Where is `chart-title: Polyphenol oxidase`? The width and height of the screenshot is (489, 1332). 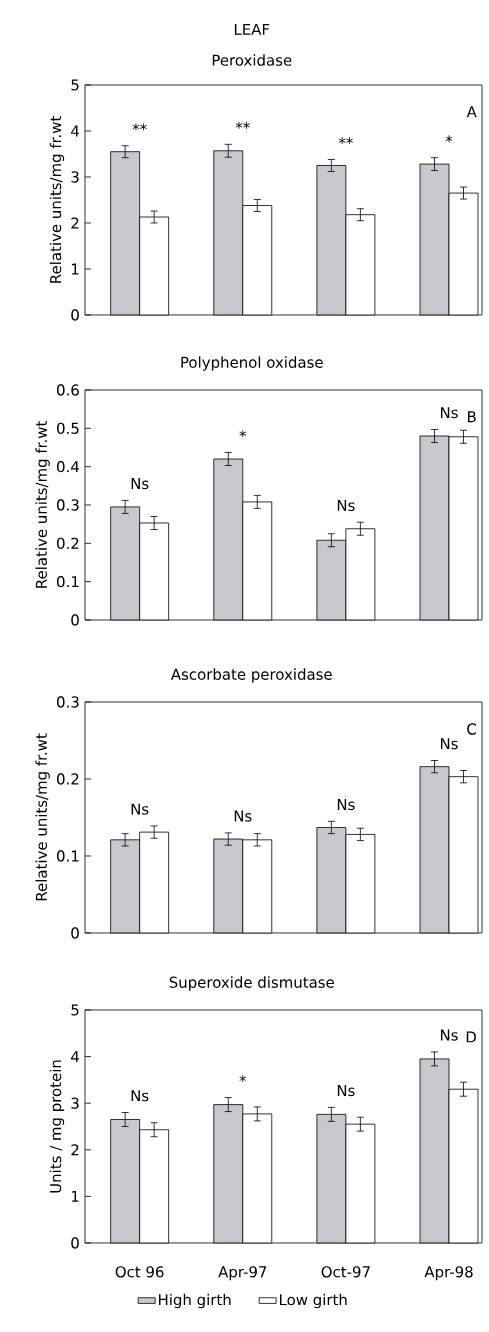
chart-title: Polyphenol oxidase is located at coordinates (252, 363).